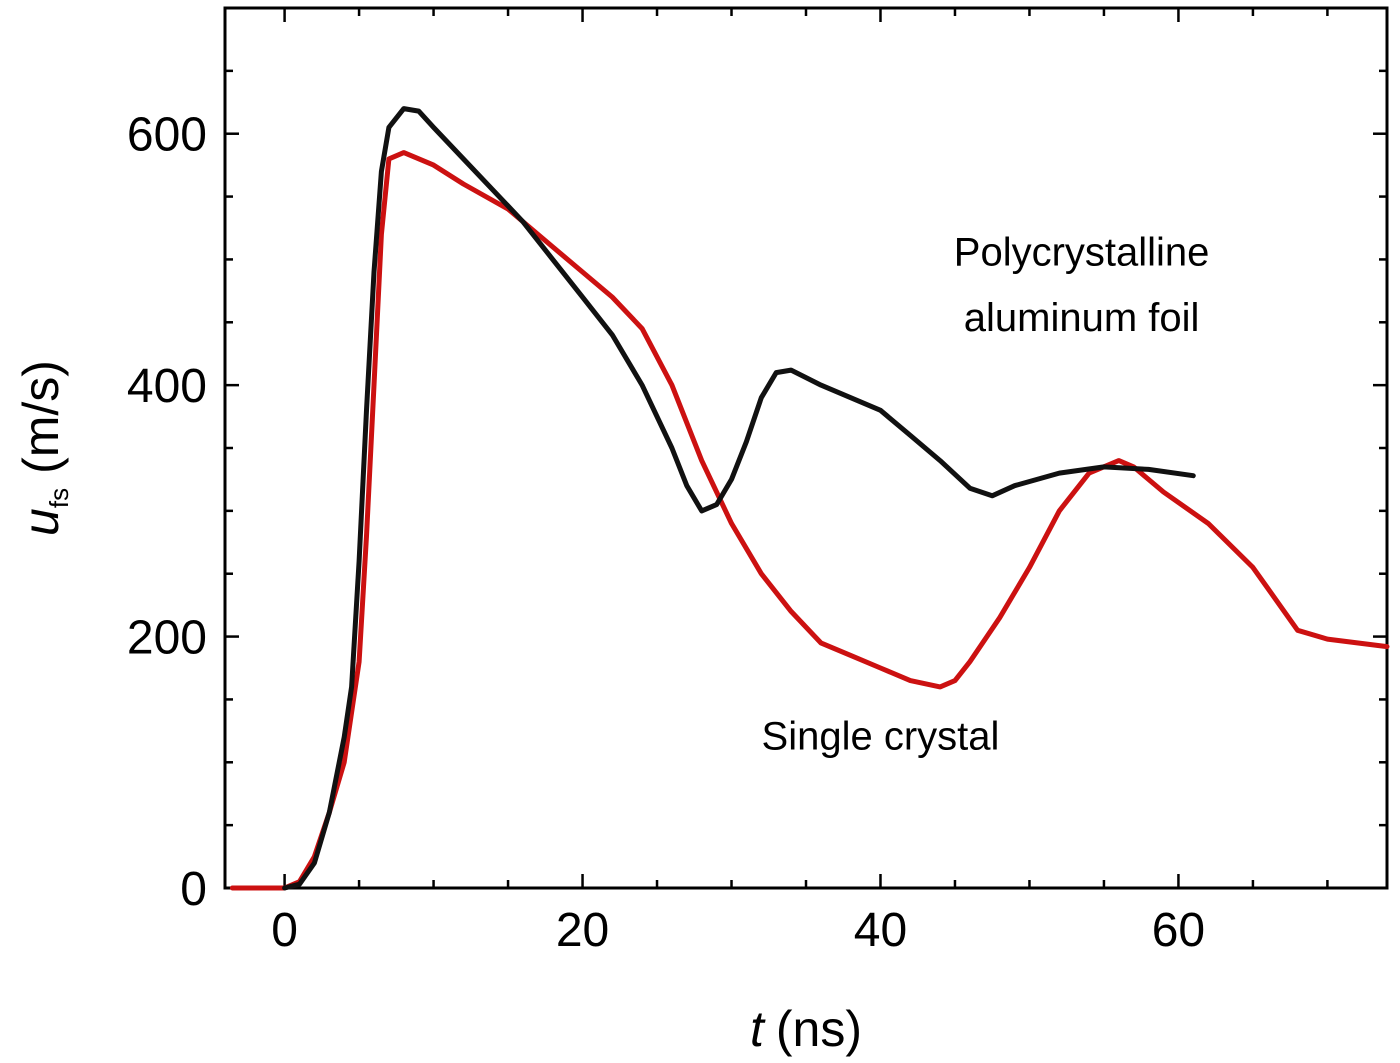 The height and width of the screenshot is (1063, 1400). I want to click on x-tick-label: 0, so click(284, 930).